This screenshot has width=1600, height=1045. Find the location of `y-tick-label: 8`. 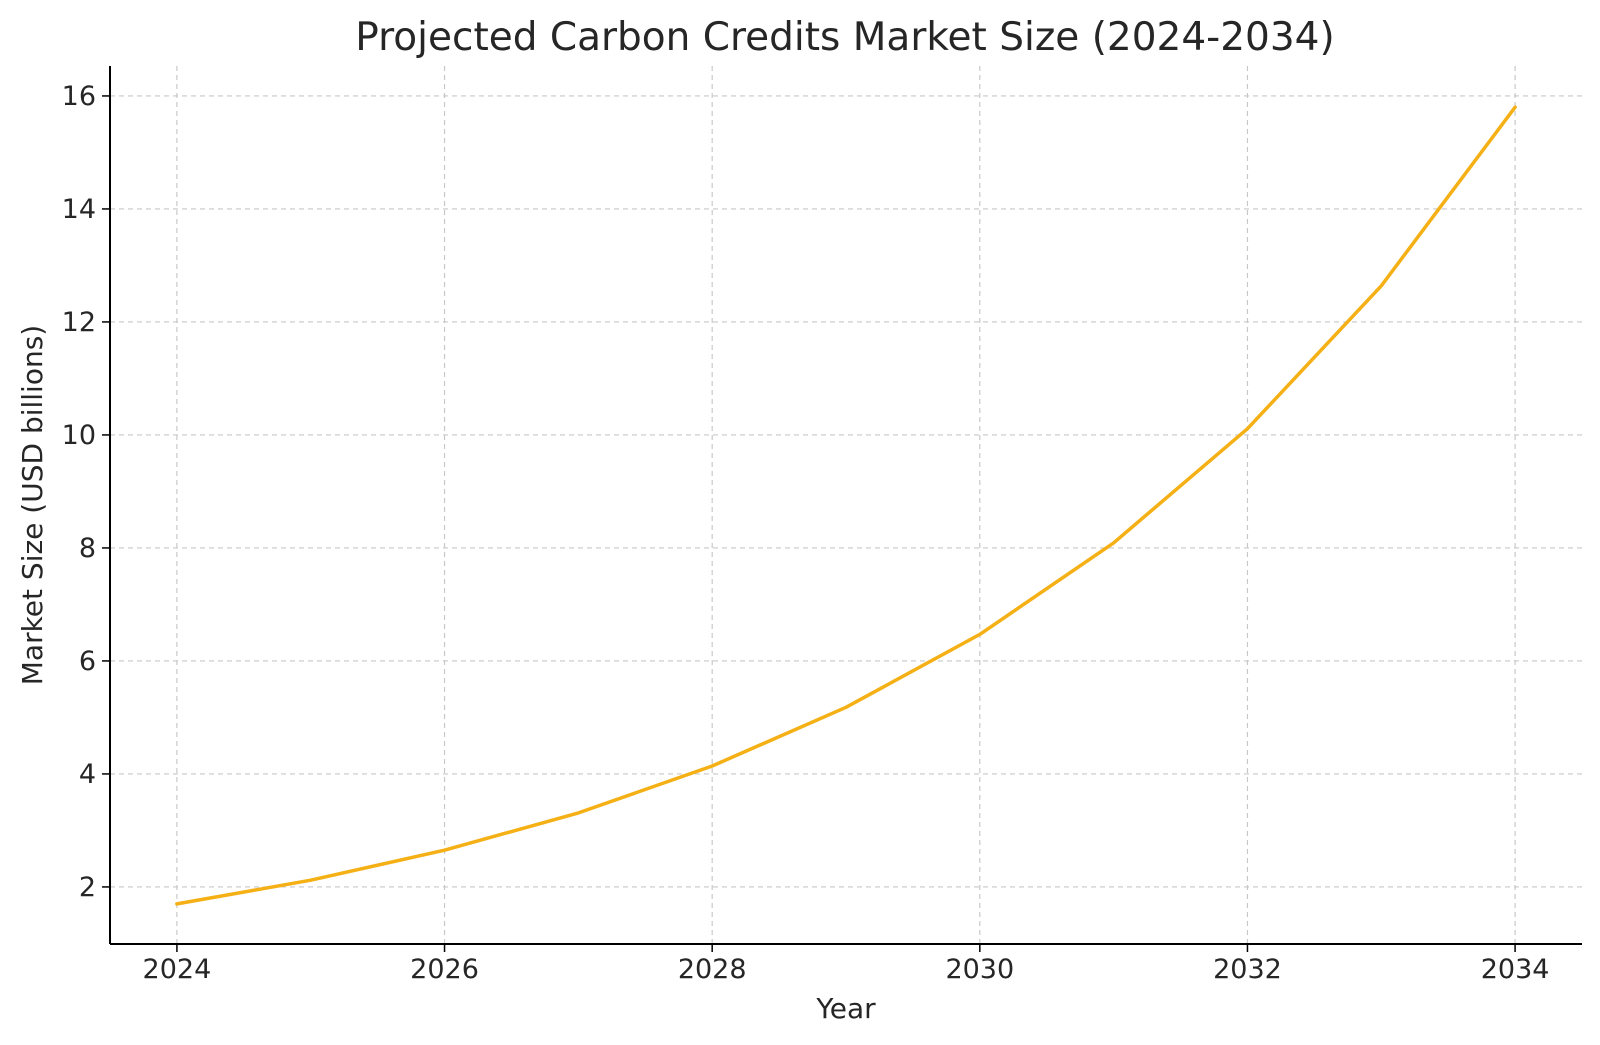

y-tick-label: 8 is located at coordinates (87, 548).